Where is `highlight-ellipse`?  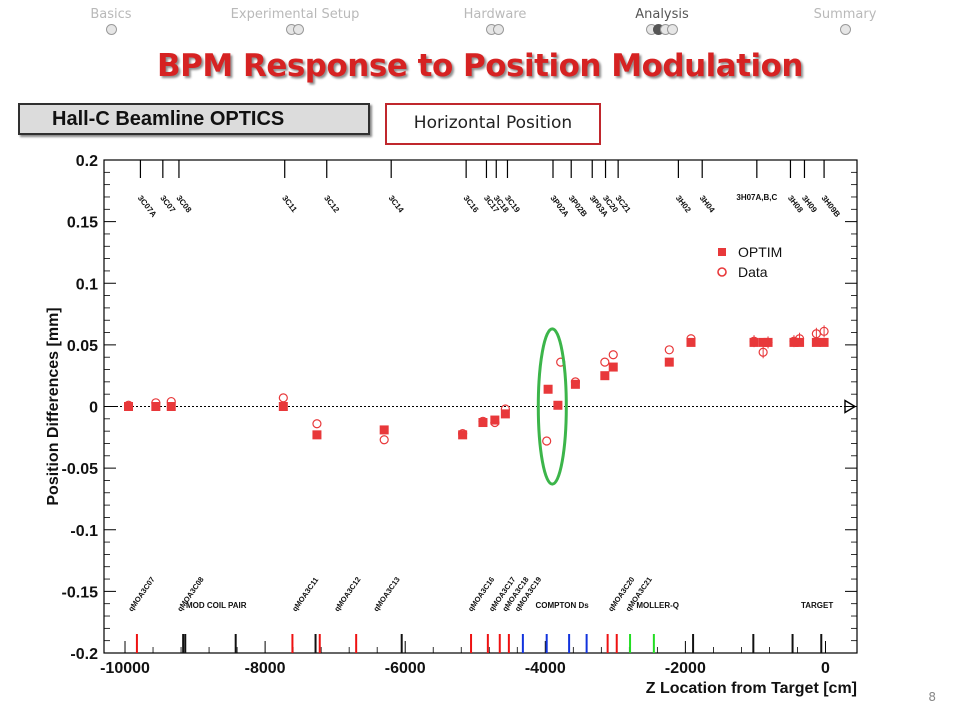 highlight-ellipse is located at coordinates (552, 406).